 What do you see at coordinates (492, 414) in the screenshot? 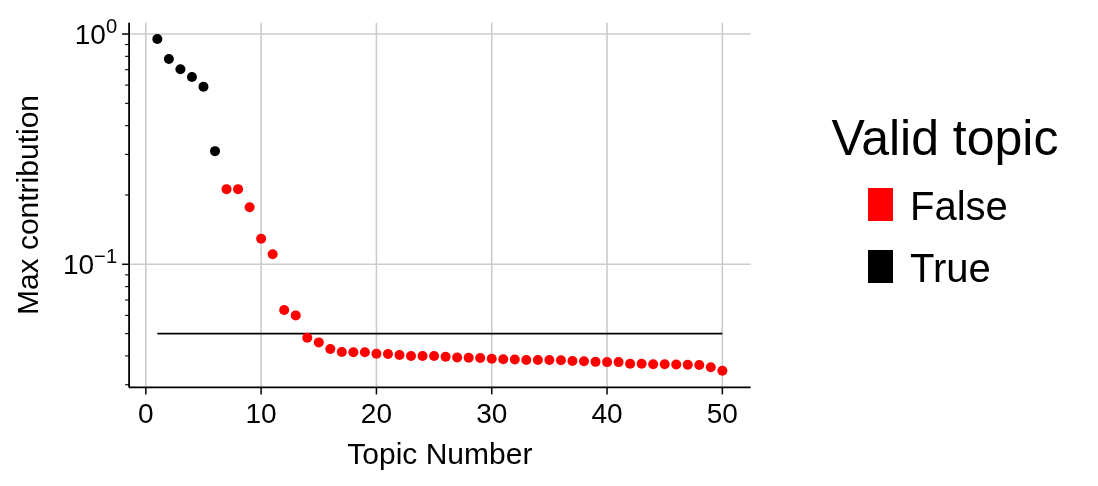
I see `x-tick-label: 30` at bounding box center [492, 414].